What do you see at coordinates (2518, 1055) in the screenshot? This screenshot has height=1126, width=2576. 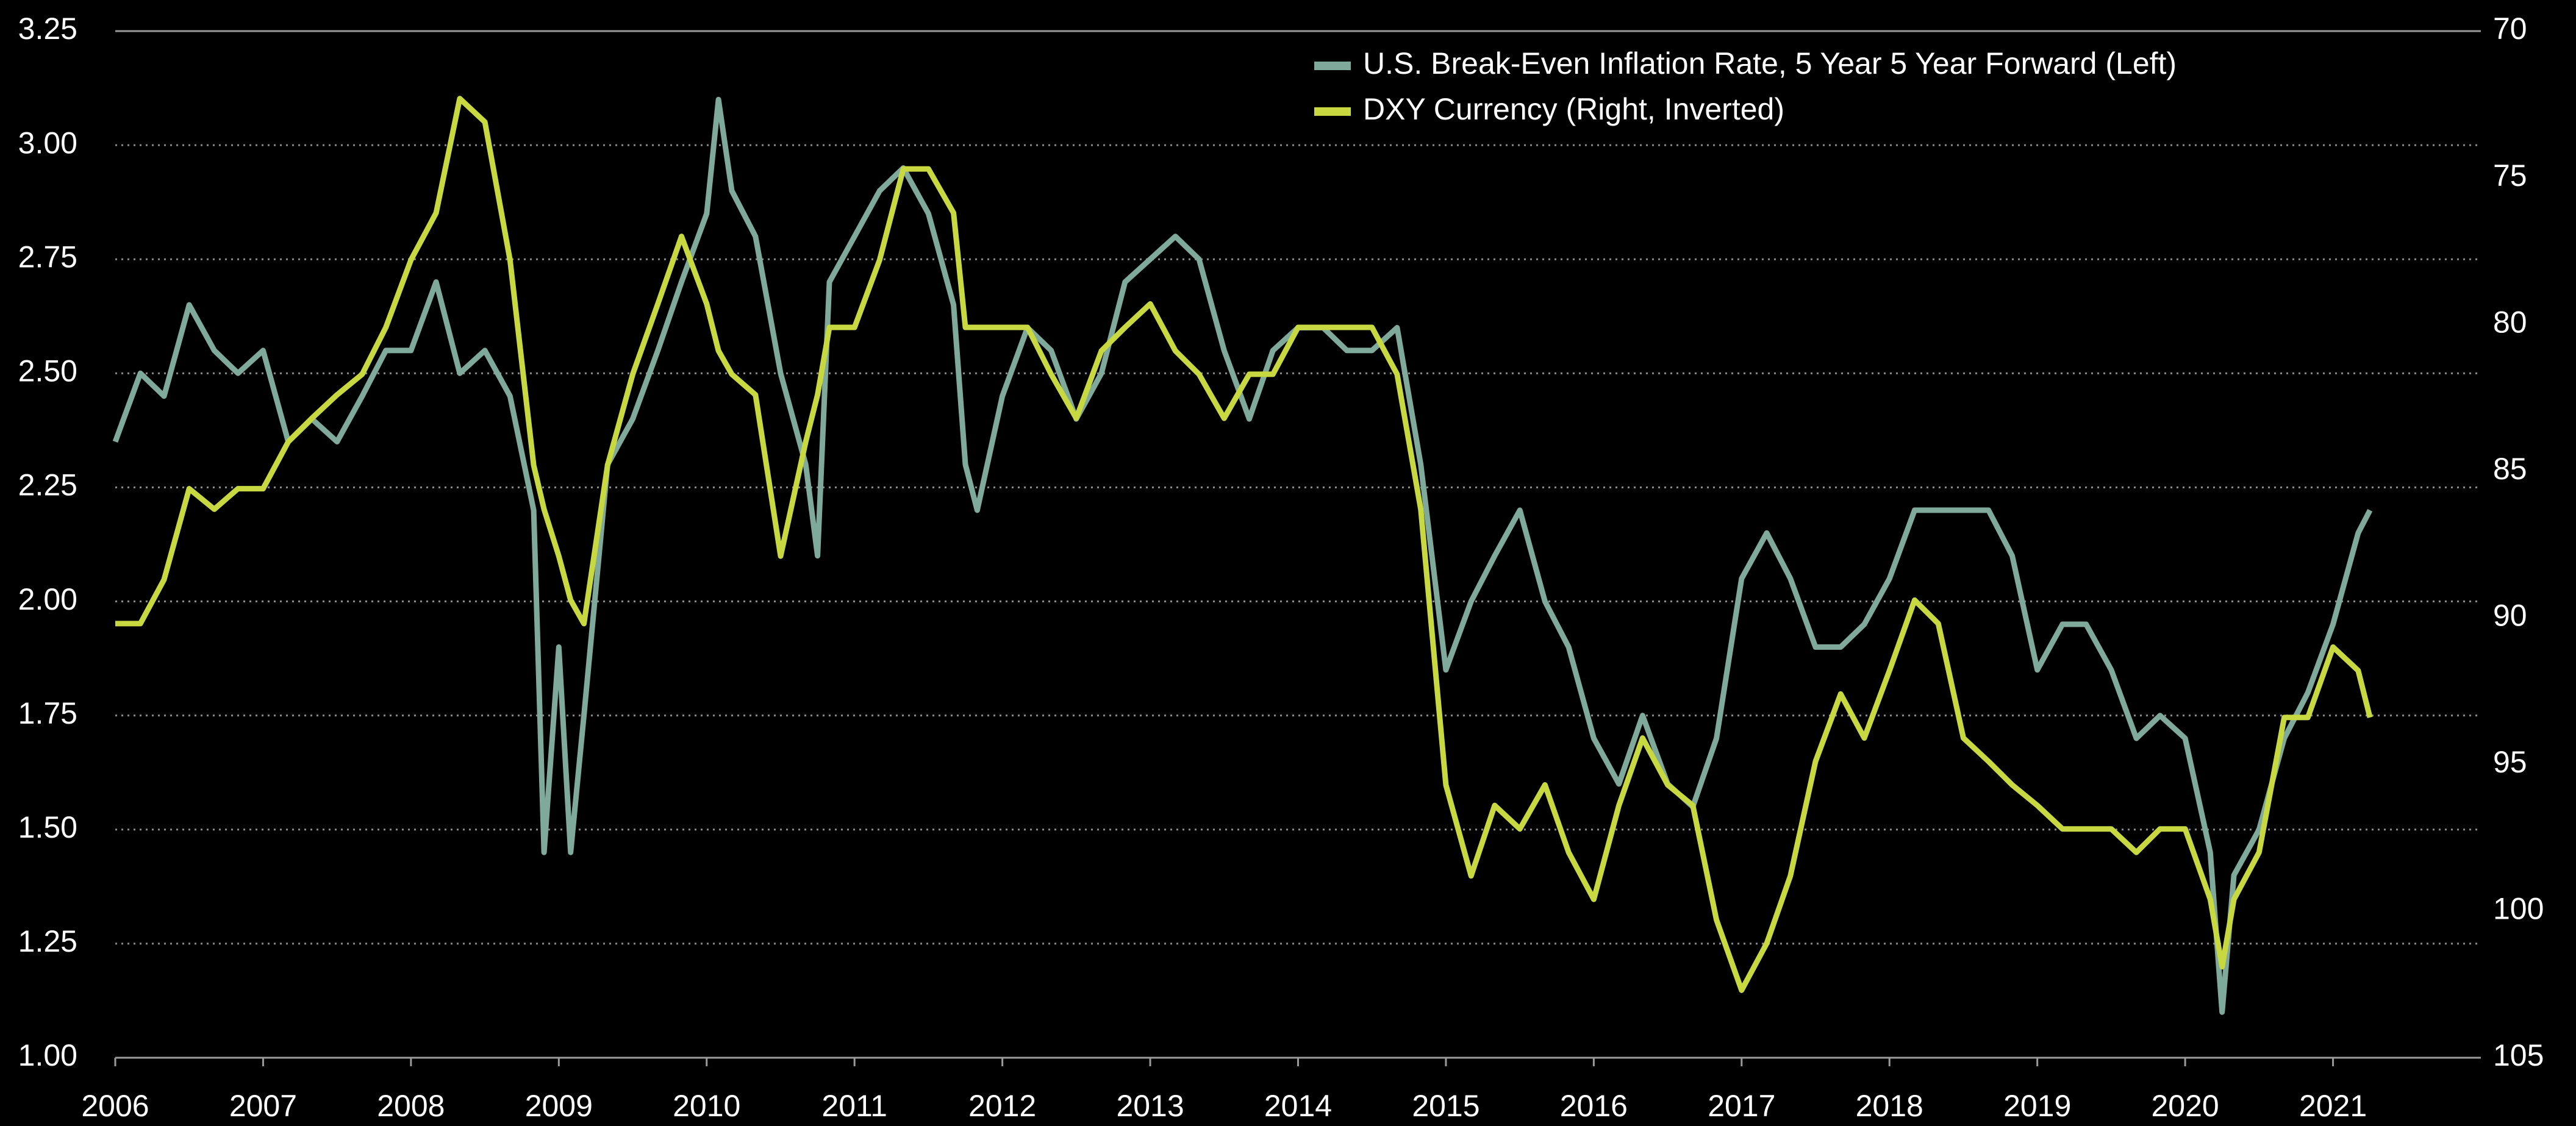 I see `y2-tick-label: 105` at bounding box center [2518, 1055].